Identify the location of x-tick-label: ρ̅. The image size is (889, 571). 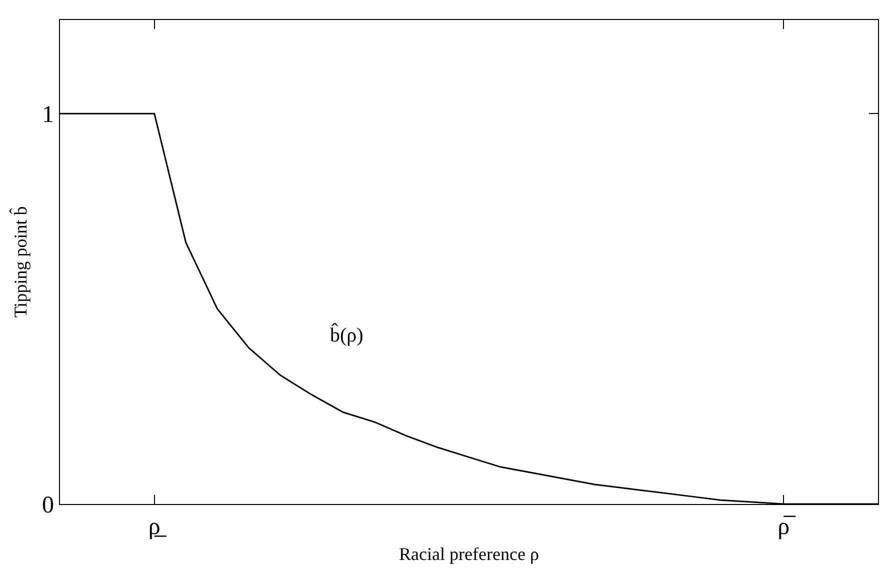
(787, 527).